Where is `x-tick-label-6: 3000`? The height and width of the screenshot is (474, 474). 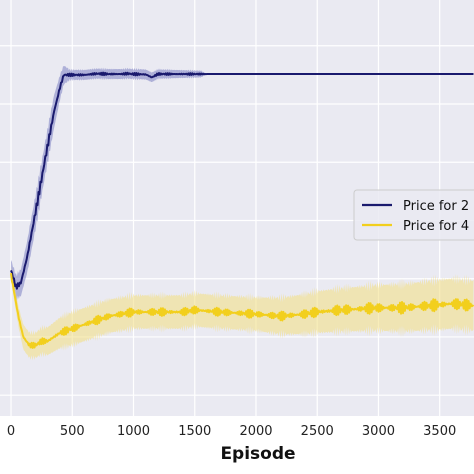
x-tick-label-6: 3000 is located at coordinates (378, 431).